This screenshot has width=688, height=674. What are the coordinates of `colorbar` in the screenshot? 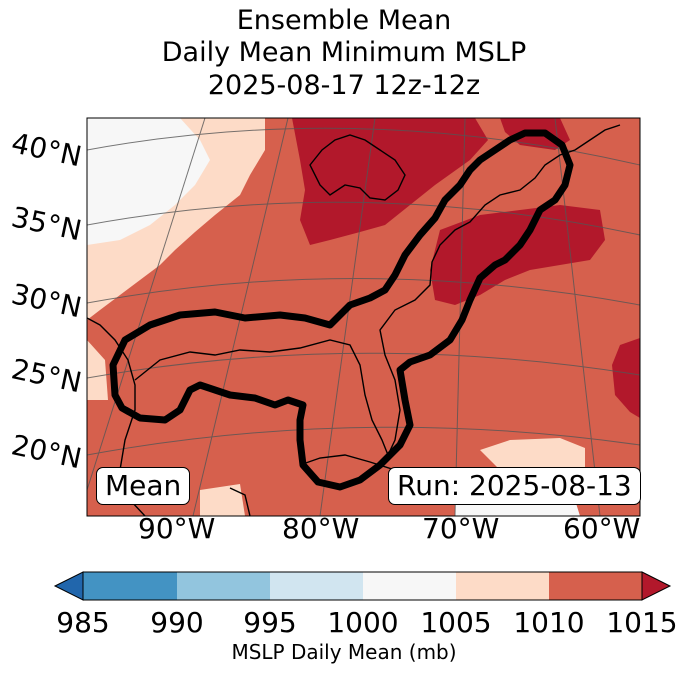 It's located at (362, 586).